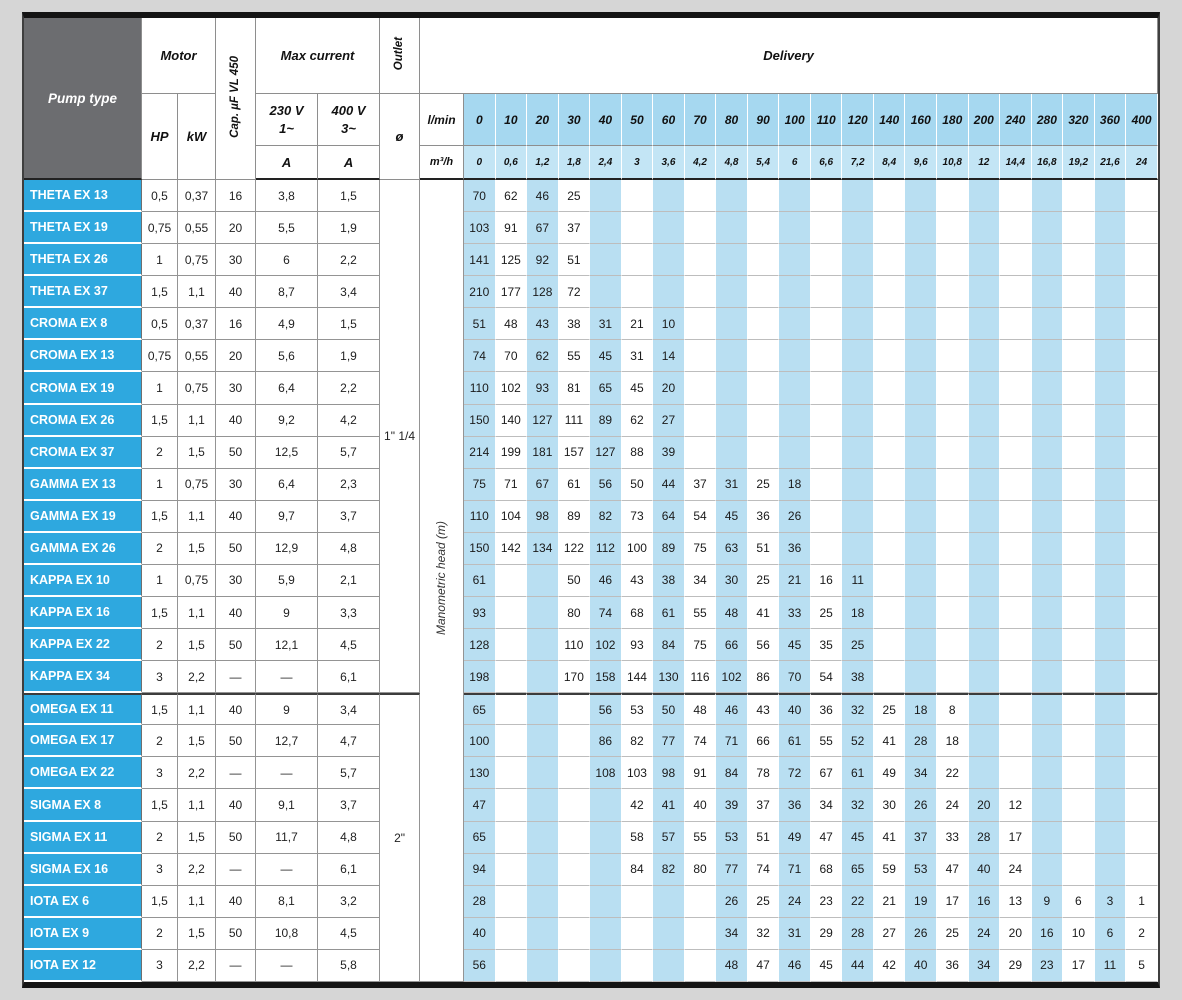  Describe the element at coordinates (197, 677) in the screenshot. I see `kw-cell: 2,2` at that location.